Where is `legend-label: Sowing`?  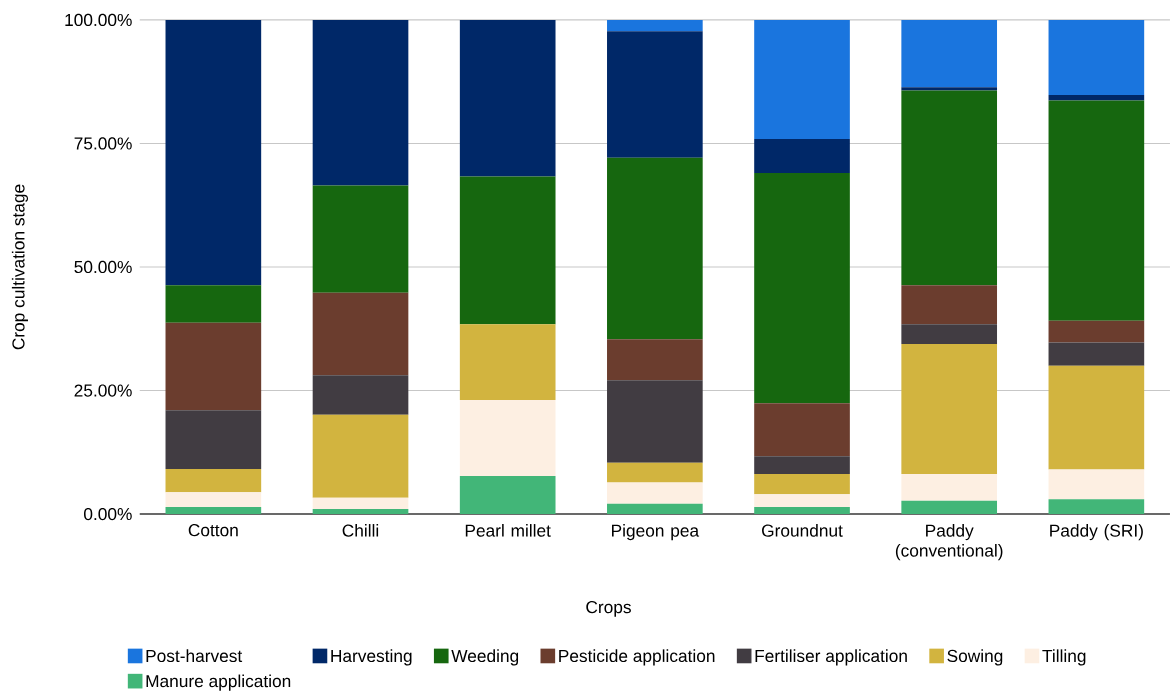
legend-label: Sowing is located at coordinates (975, 657).